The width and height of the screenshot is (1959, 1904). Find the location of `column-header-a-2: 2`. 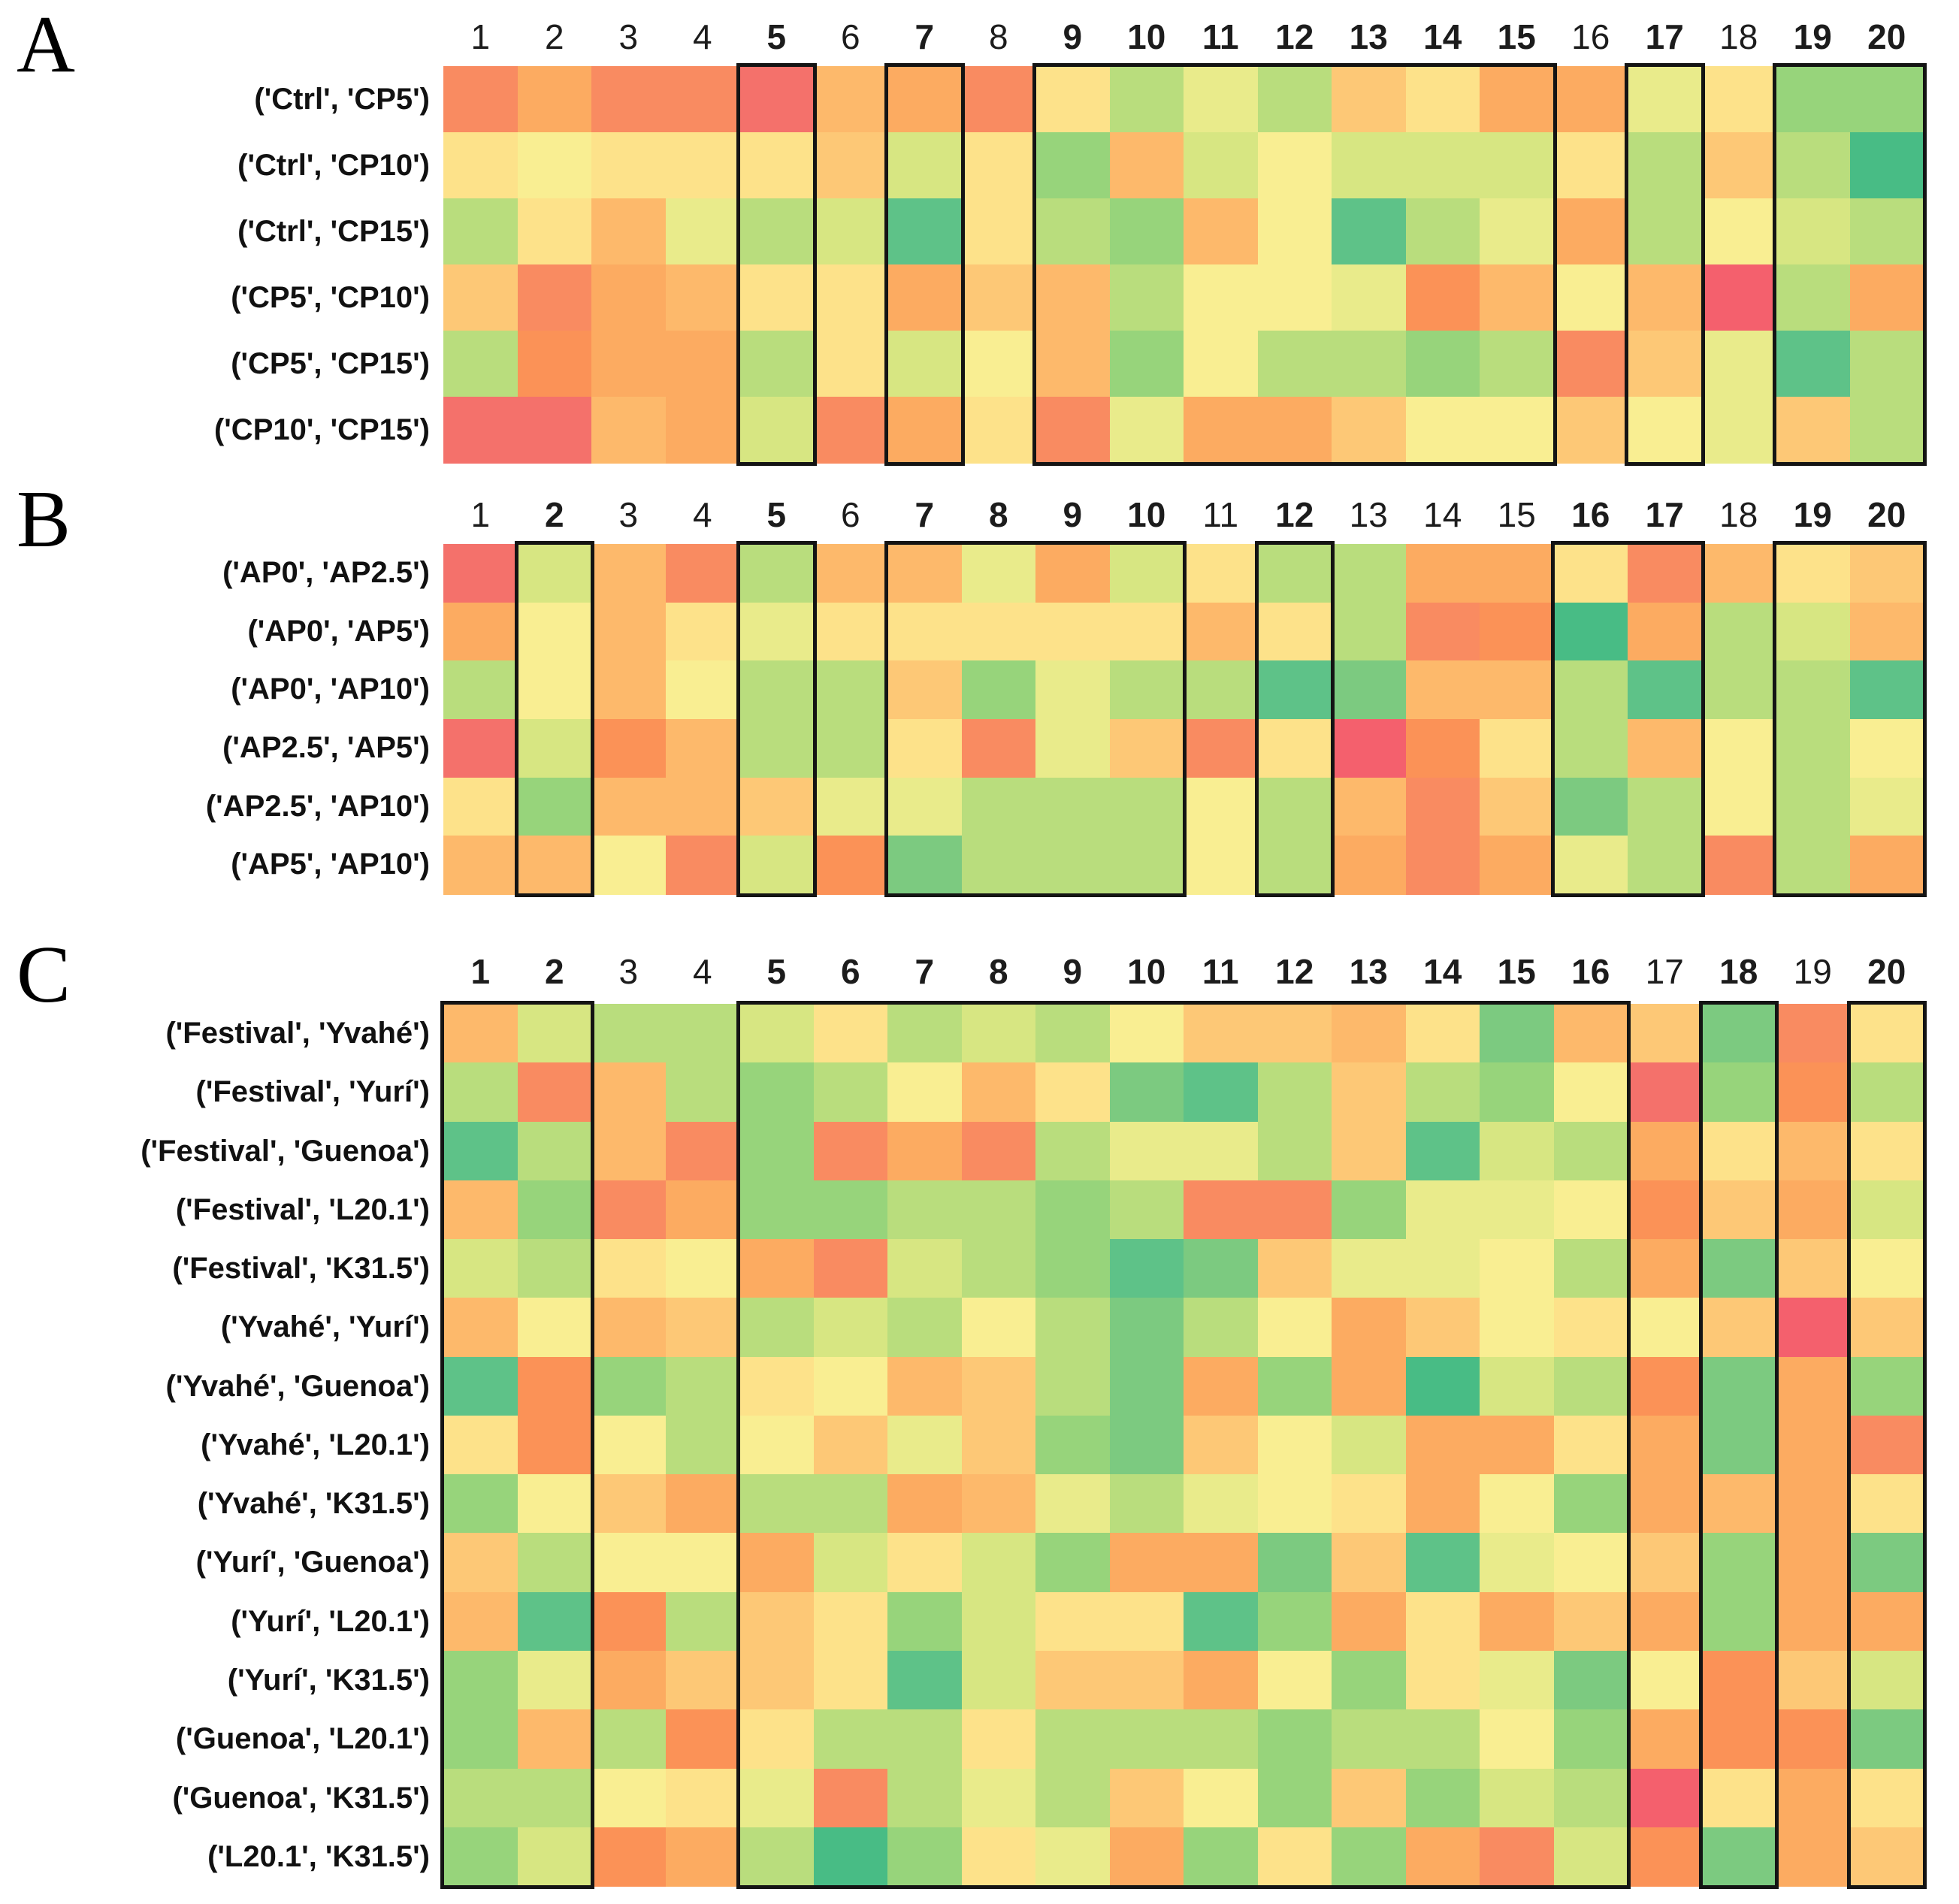

column-header-a-2: 2 is located at coordinates (554, 36).